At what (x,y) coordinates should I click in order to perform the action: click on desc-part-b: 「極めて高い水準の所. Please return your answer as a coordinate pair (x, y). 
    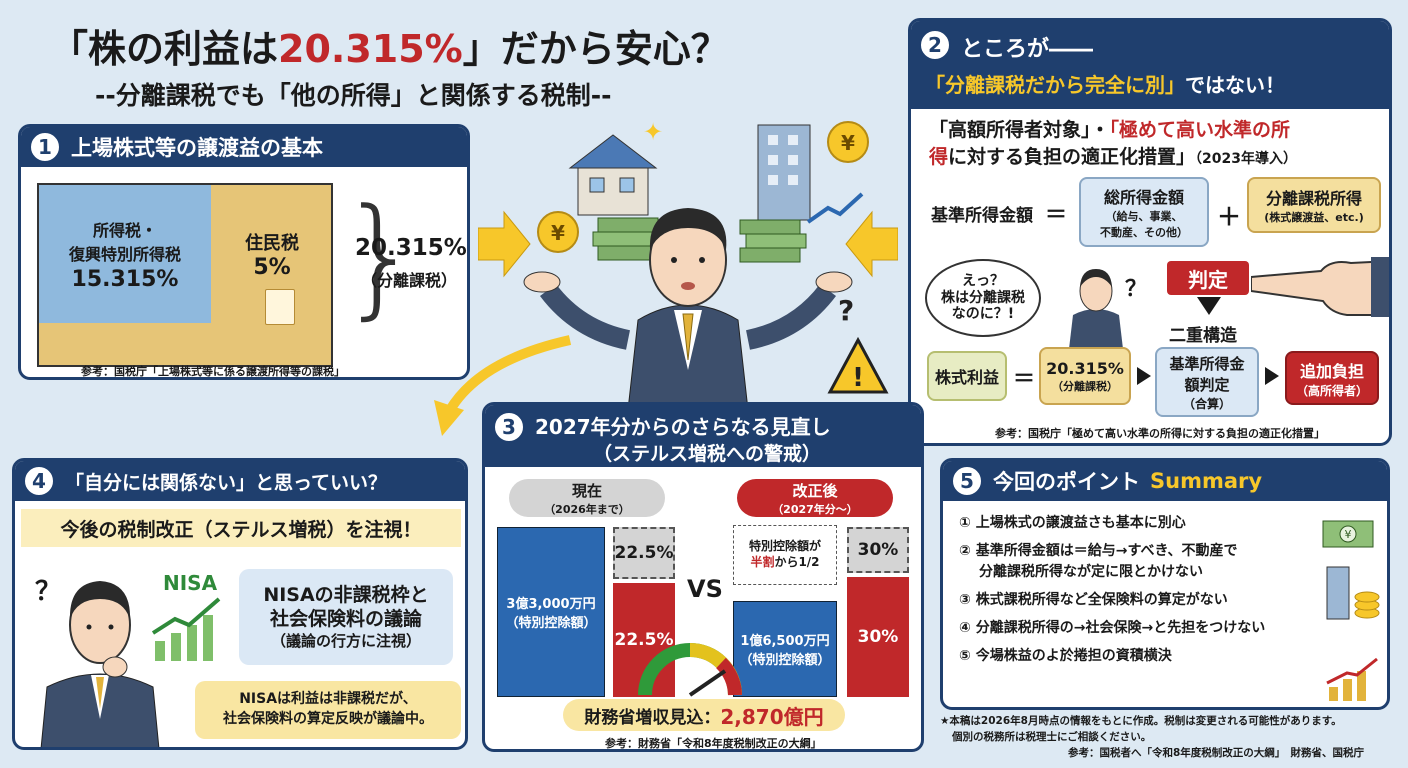
    Looking at the image, I should click on (1200, 130).